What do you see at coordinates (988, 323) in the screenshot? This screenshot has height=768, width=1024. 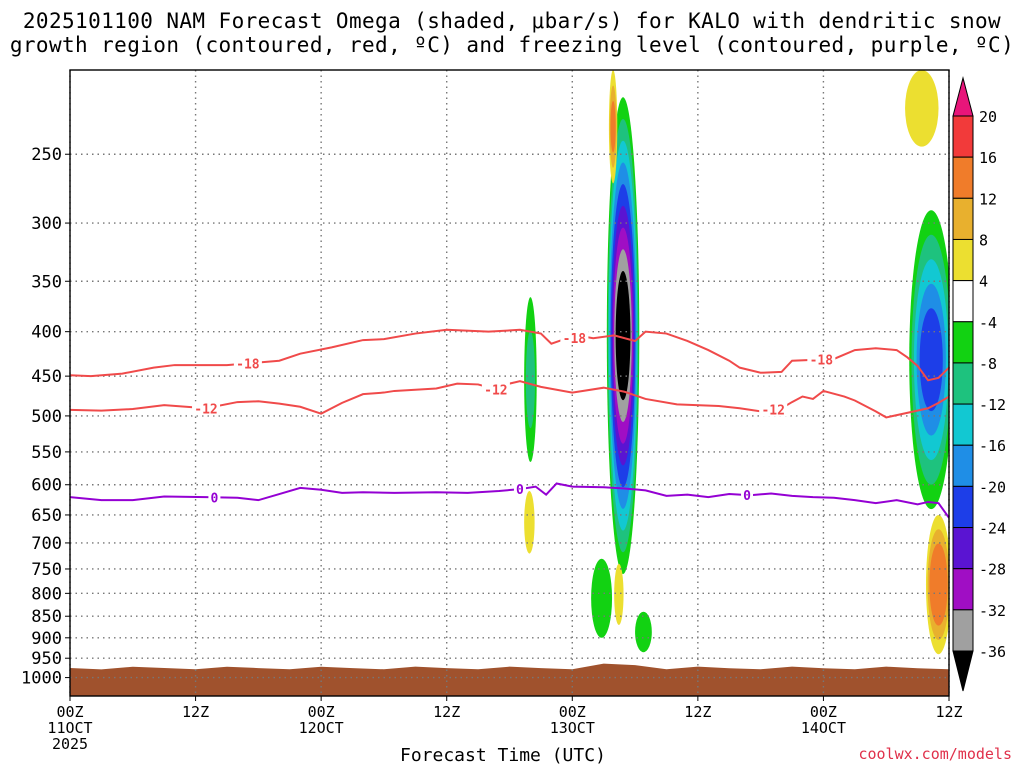 I see `colorbar-label: -4` at bounding box center [988, 323].